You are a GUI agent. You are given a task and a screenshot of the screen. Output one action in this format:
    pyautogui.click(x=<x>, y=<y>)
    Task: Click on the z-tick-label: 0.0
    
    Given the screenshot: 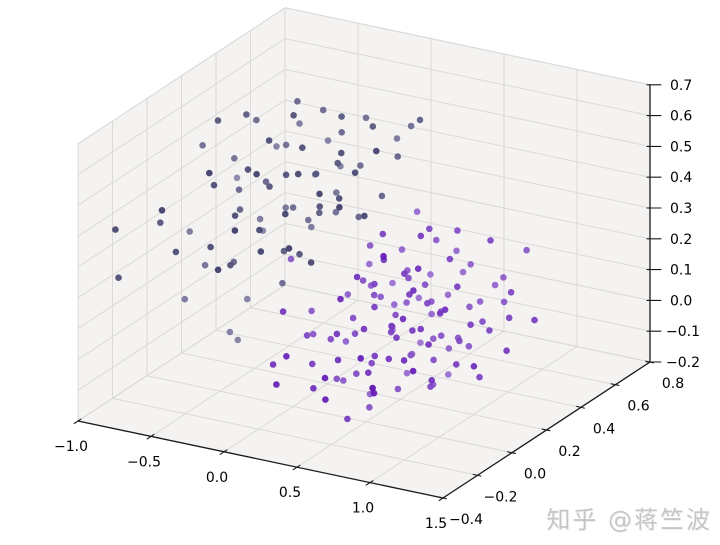 What is the action you would take?
    pyautogui.click(x=681, y=301)
    